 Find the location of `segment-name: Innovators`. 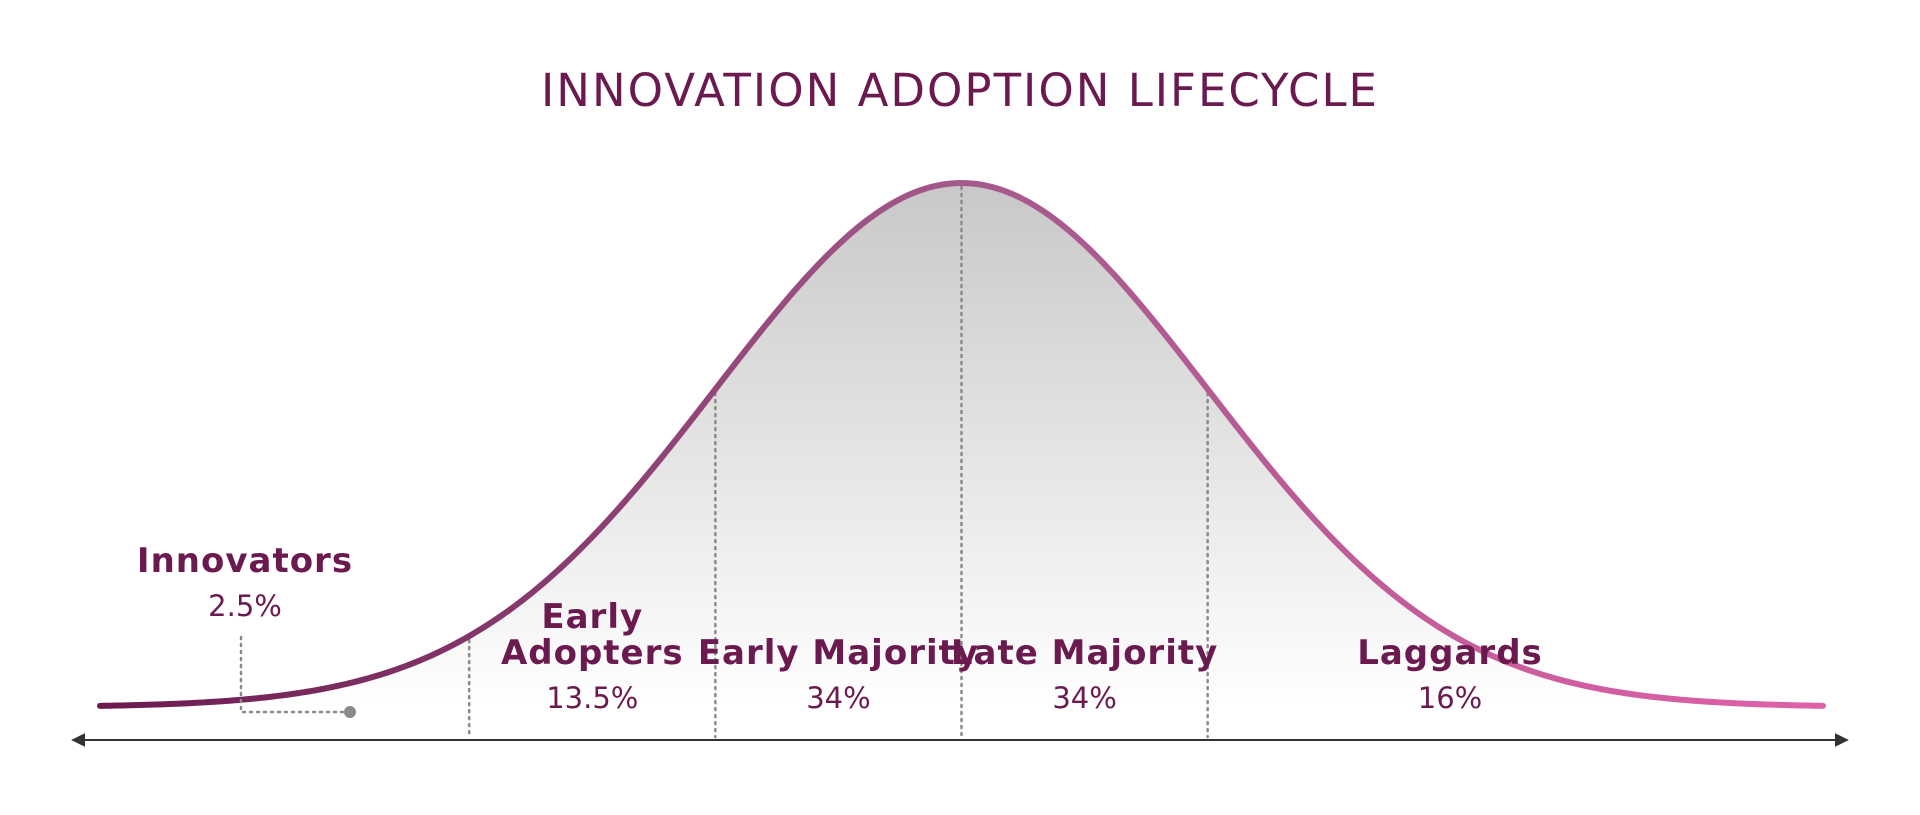

segment-name: Innovators is located at coordinates (245, 561).